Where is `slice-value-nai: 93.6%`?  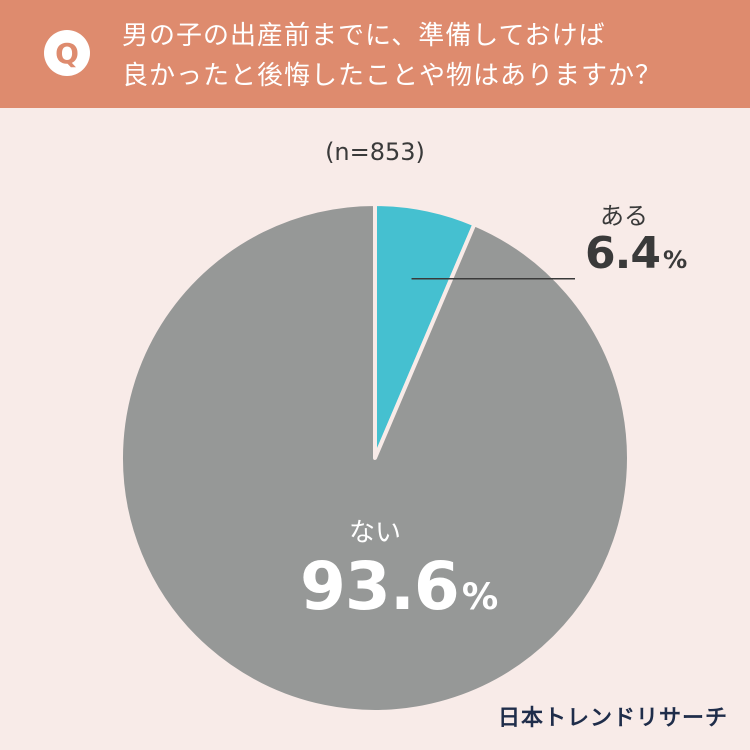
slice-value-nai: 93.6% is located at coordinates (399, 586).